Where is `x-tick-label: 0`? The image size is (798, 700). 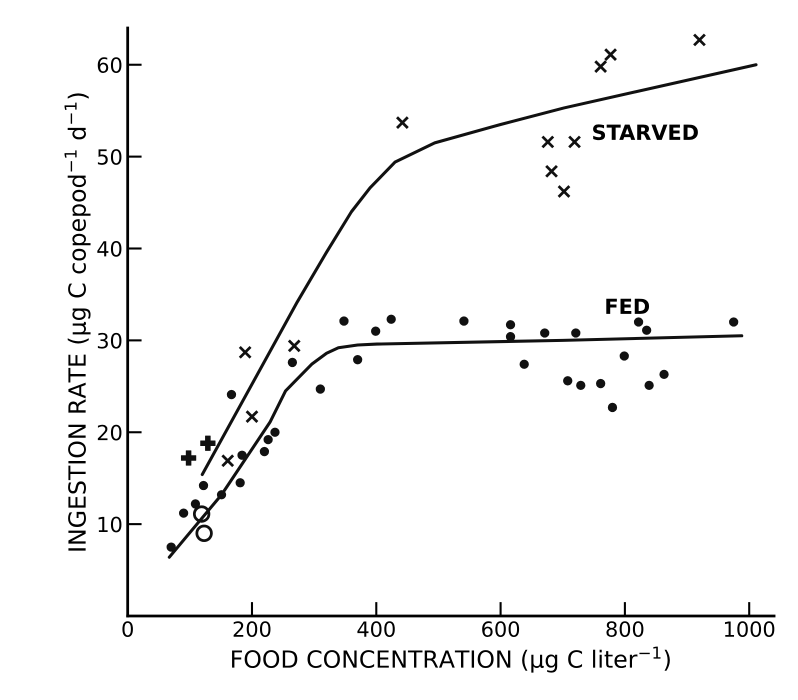
x-tick-label: 0 is located at coordinates (127, 629).